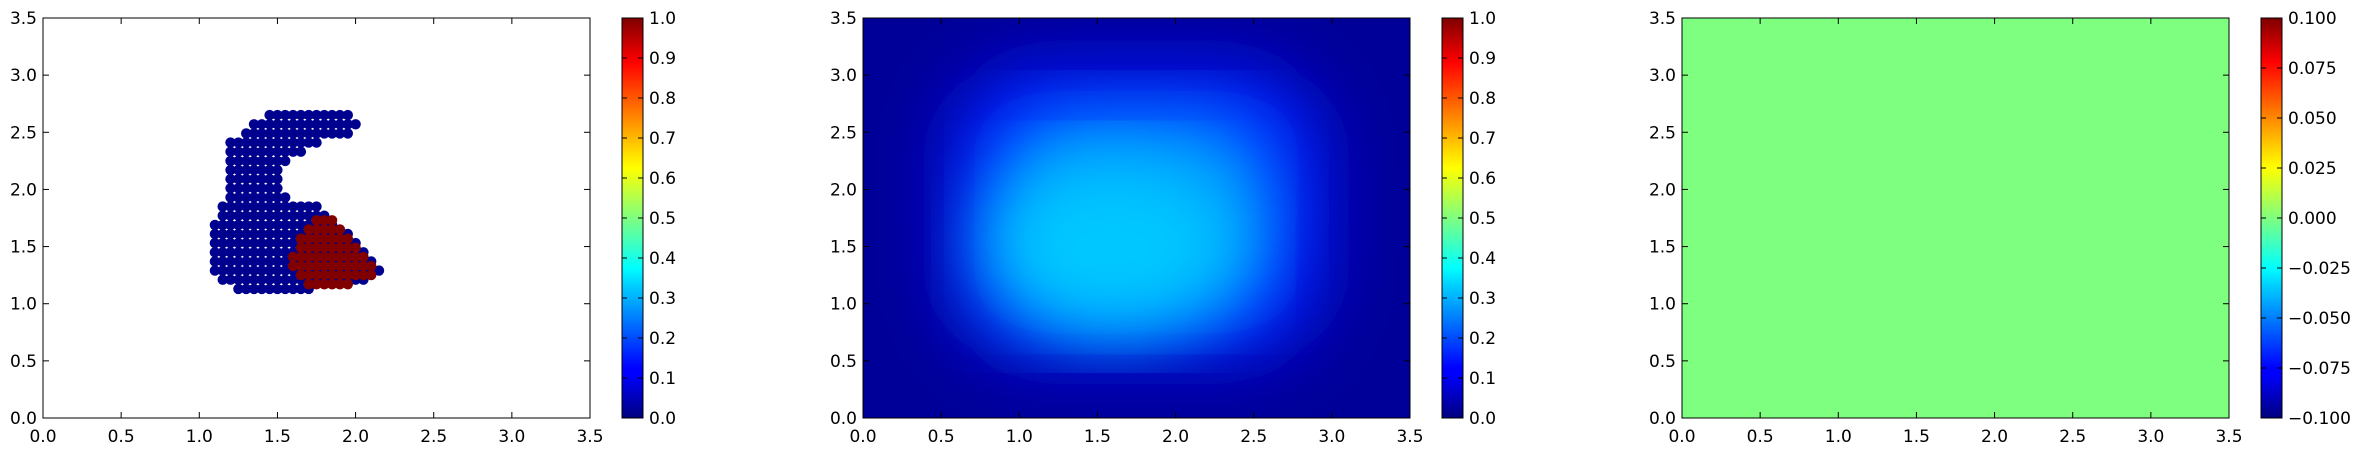 This screenshot has height=452, width=2361. What do you see at coordinates (1482, 259) in the screenshot?
I see `colorbar-tick-label: 0.4` at bounding box center [1482, 259].